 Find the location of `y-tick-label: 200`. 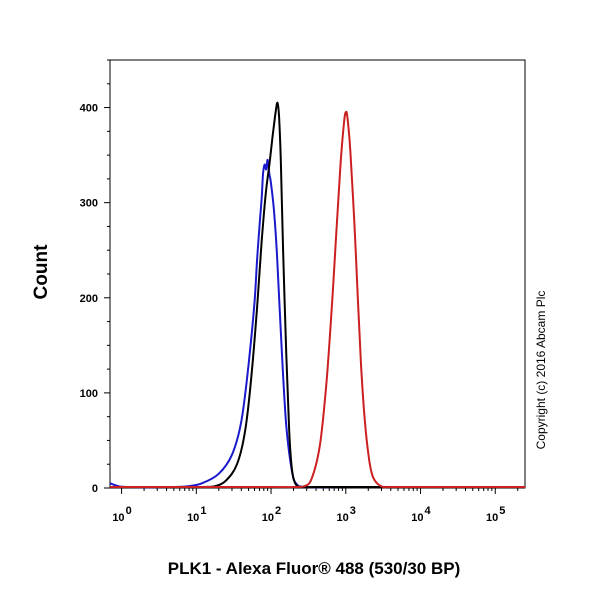

y-tick-label: 200 is located at coordinates (89, 299).